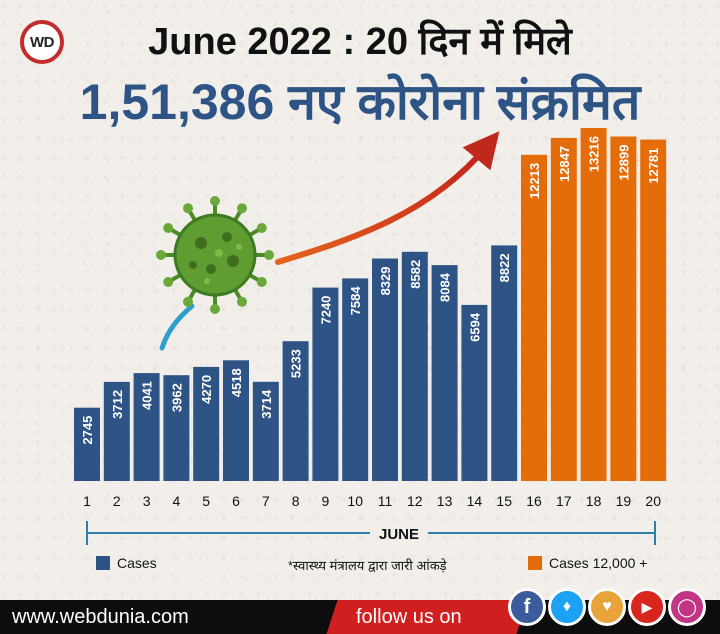  What do you see at coordinates (534, 501) in the screenshot?
I see `x-tick-label: 16` at bounding box center [534, 501].